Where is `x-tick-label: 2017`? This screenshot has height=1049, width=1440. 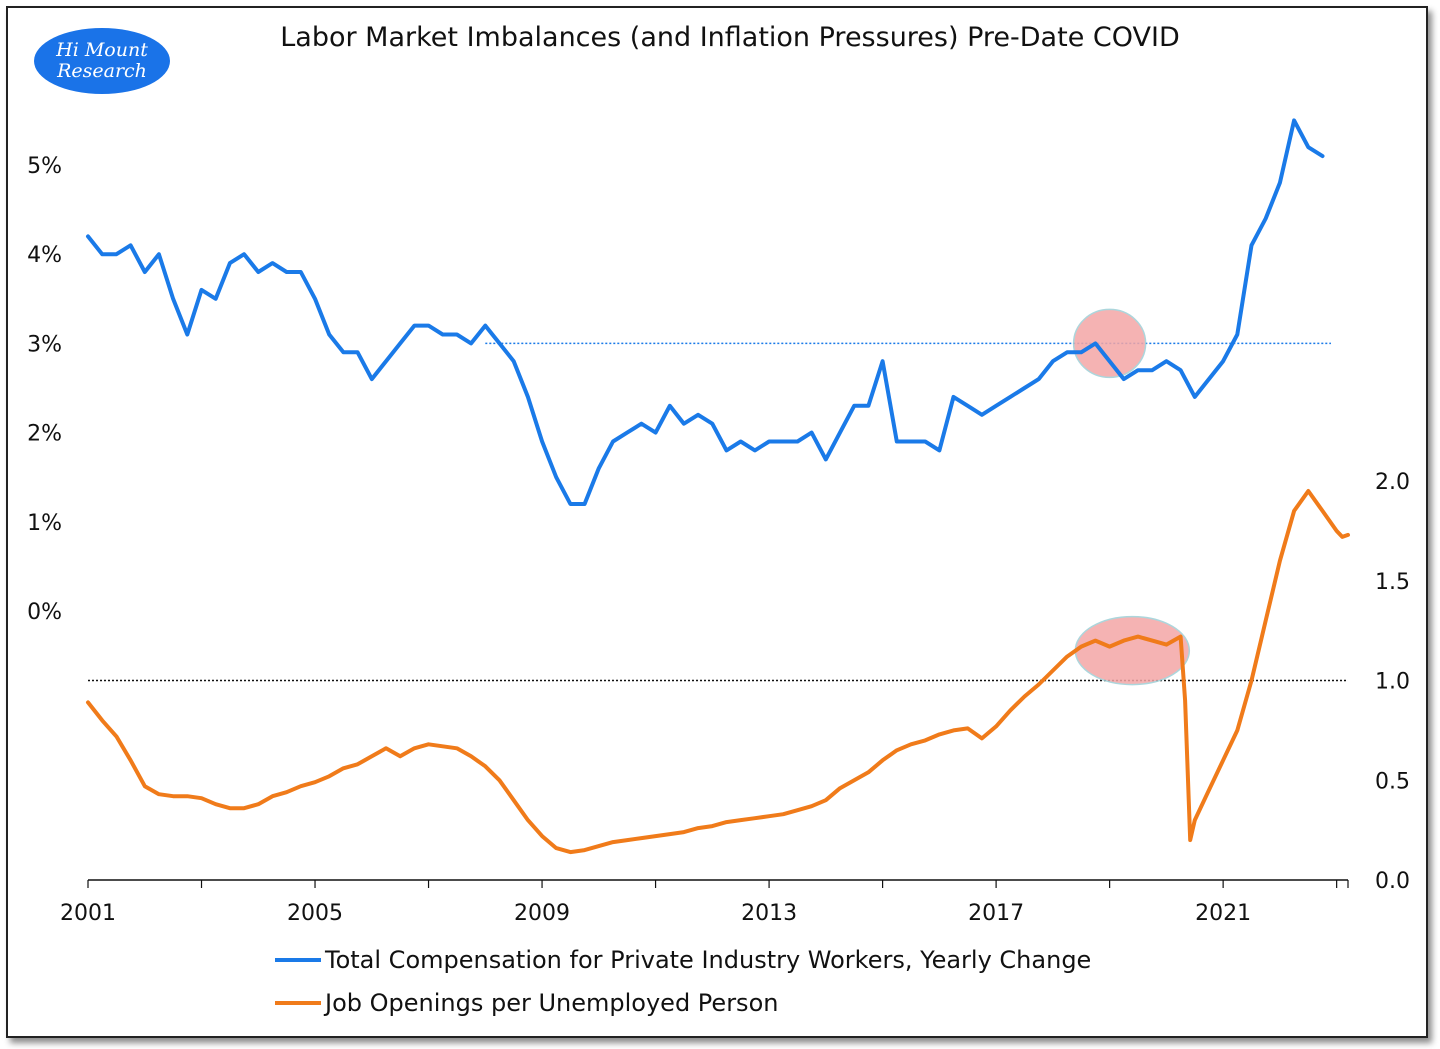 x-tick-label: 2017 is located at coordinates (996, 913).